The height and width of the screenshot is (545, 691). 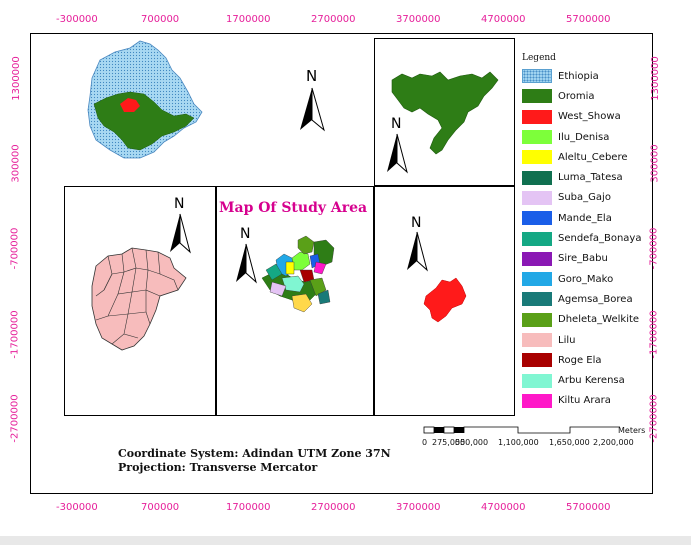 I want to click on legend-item: Agemsa_Borea, so click(x=586, y=299).